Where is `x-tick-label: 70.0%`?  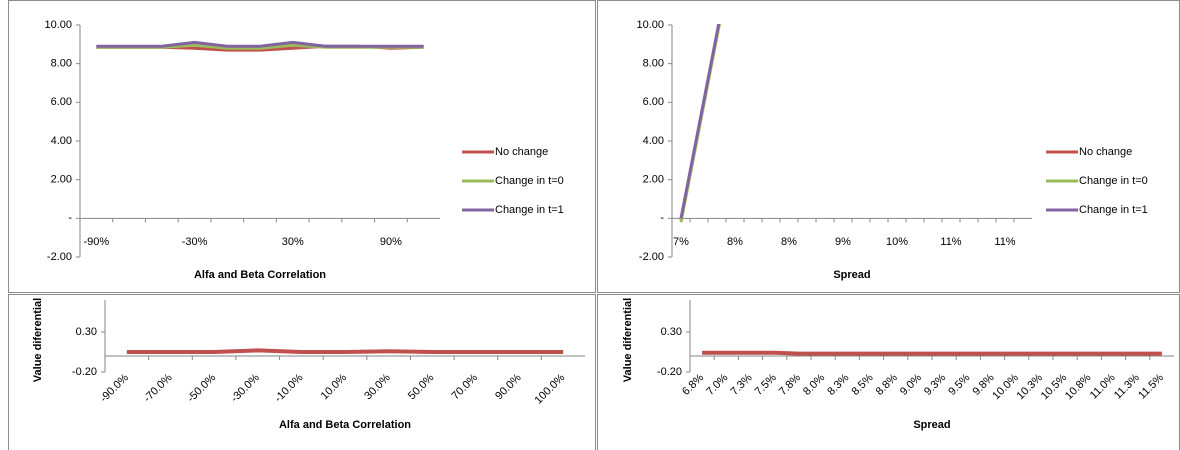
x-tick-label: 70.0% is located at coordinates (465, 387).